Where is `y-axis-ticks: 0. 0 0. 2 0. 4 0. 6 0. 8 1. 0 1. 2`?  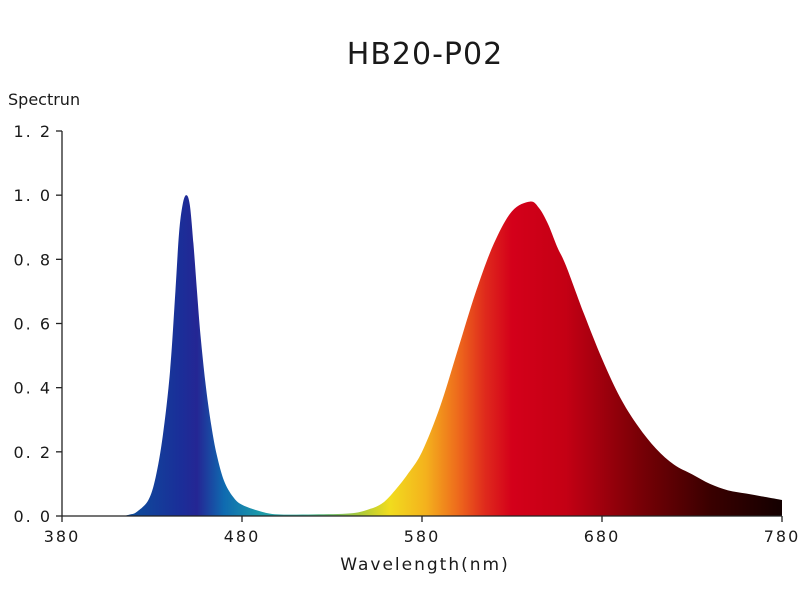
y-axis-ticks: 0. 0 0. 2 0. 4 0. 6 0. 8 1. 0 1. 2 is located at coordinates (37, 324).